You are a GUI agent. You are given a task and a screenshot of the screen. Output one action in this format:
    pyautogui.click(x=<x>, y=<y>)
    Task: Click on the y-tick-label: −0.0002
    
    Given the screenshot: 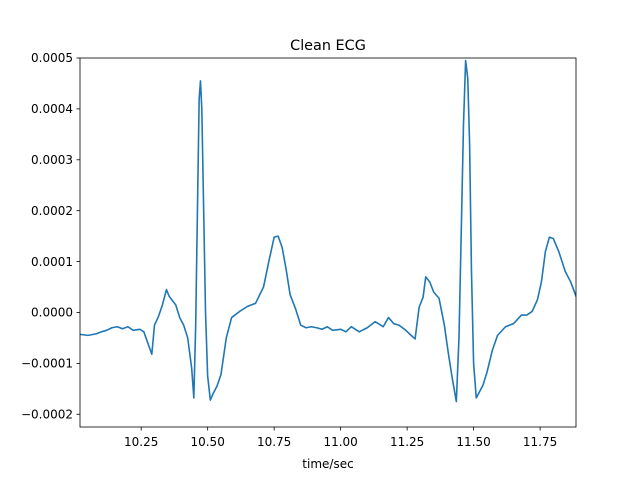 What is the action you would take?
    pyautogui.click(x=47, y=414)
    